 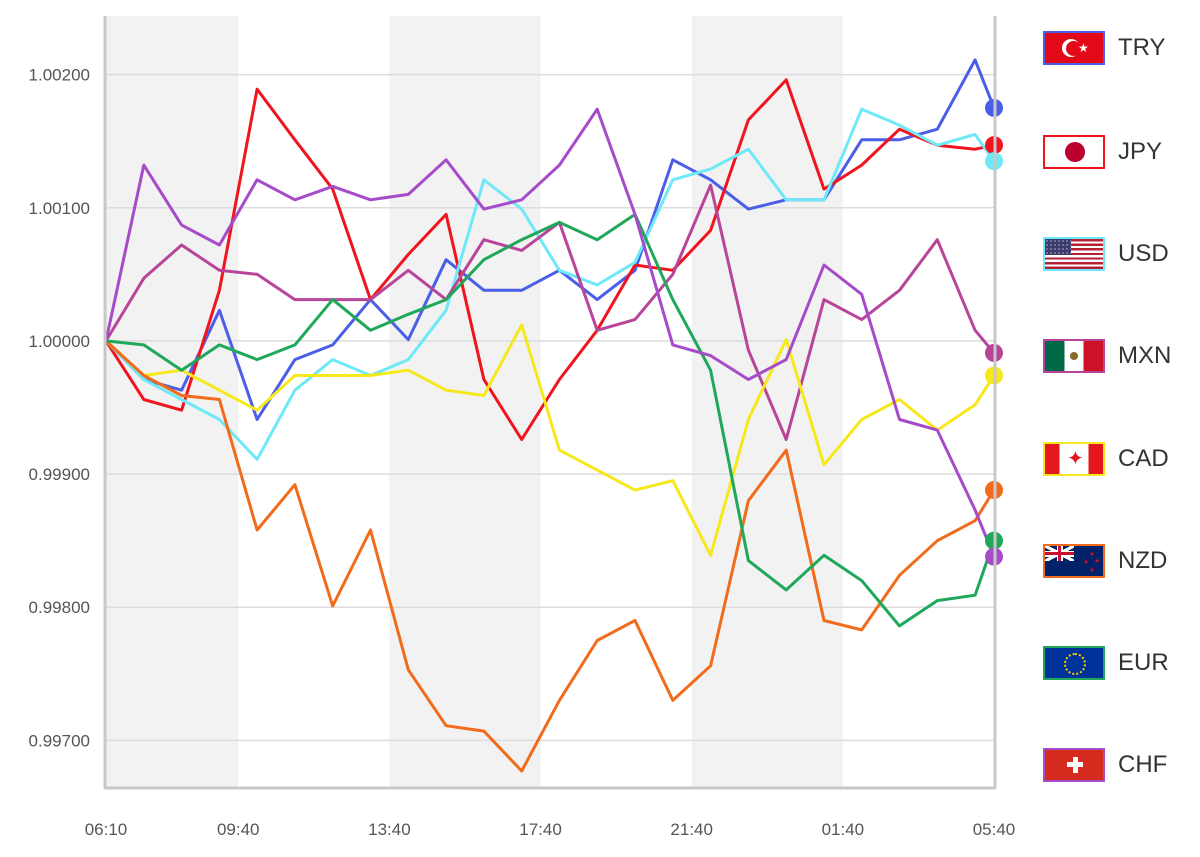 I want to click on x-tick-labels: 06:10 09:40 13:40 17:40 21:40 01:40 05:40, so click(x=550, y=829).